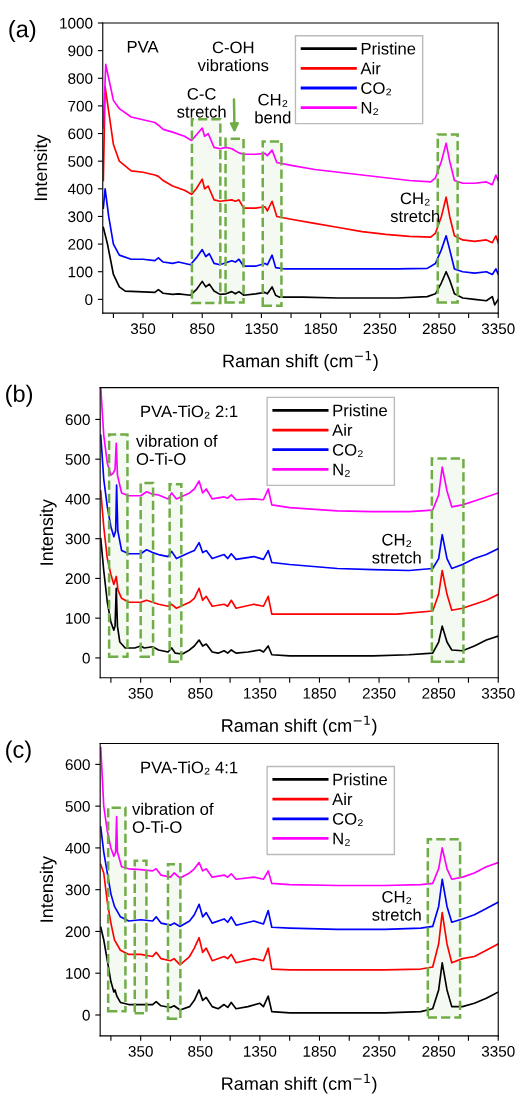 The width and height of the screenshot is (519, 1095). Describe the element at coordinates (80, 106) in the screenshot. I see `y-tick-label: 700` at that location.